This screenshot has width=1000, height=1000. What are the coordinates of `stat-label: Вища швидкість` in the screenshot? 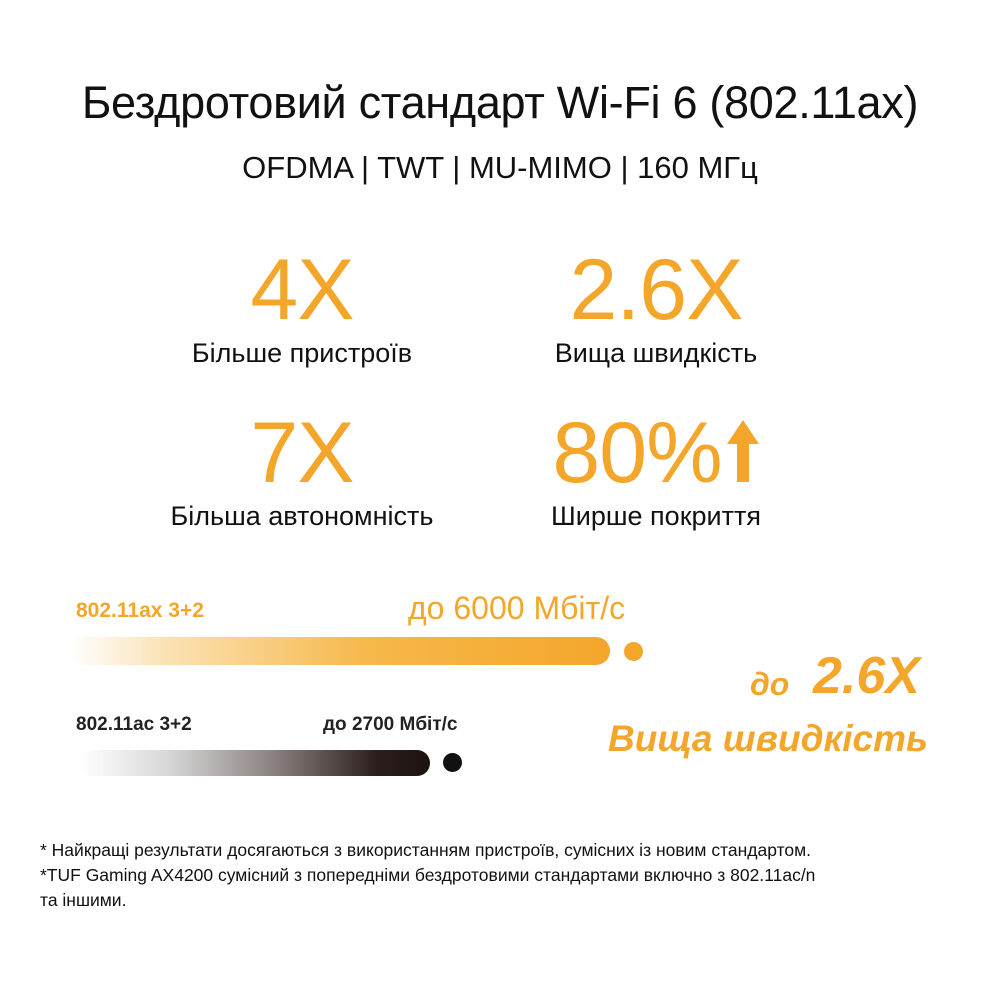 It's located at (656, 353).